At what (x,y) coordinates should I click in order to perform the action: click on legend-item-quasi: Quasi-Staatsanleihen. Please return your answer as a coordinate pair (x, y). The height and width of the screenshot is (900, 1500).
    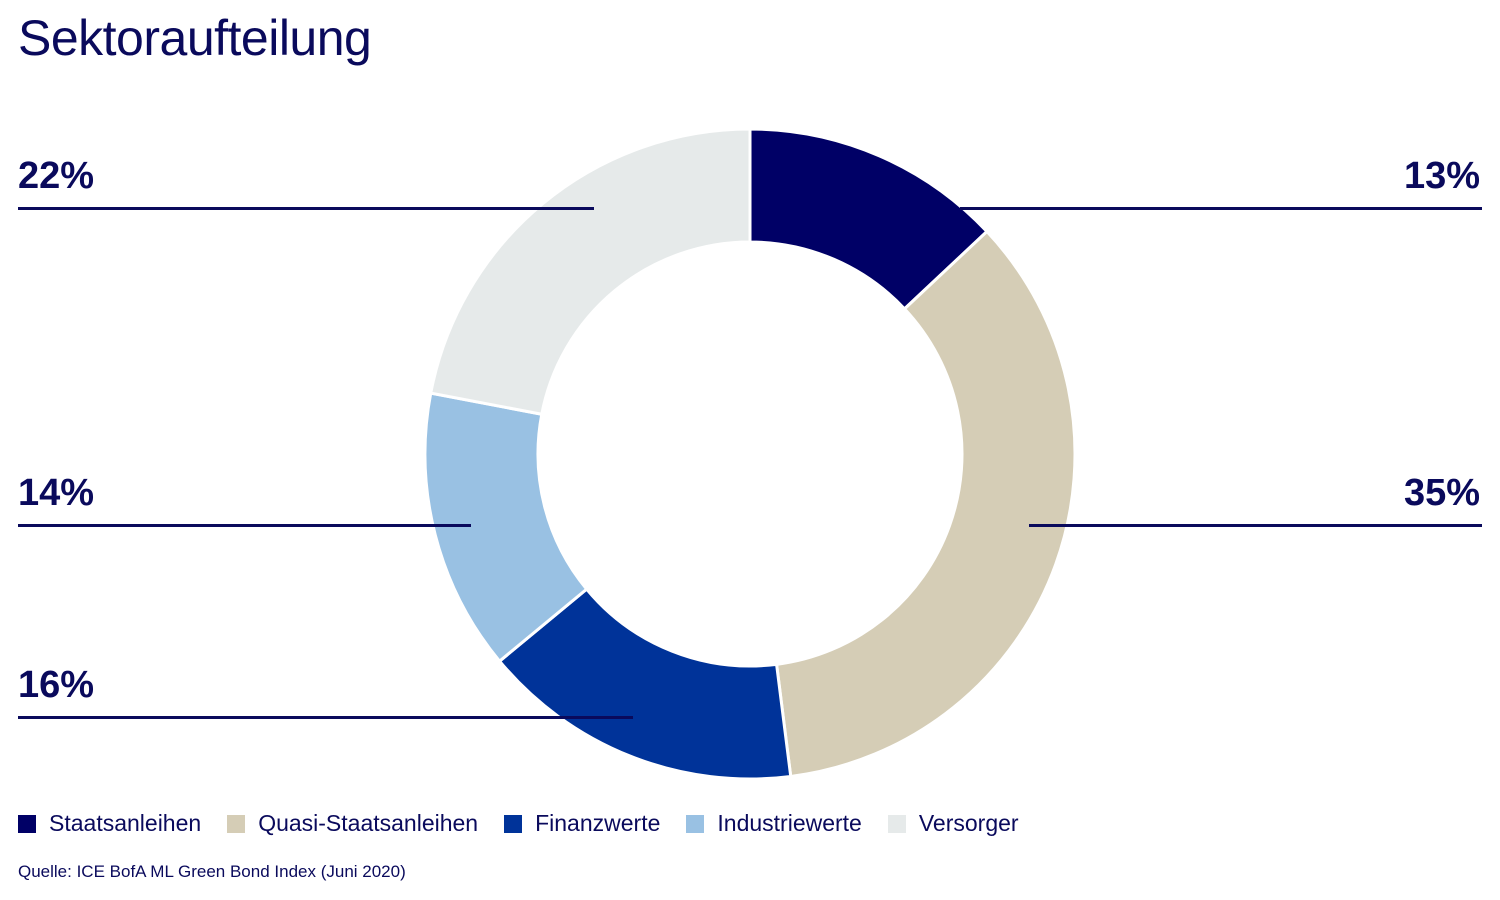
    Looking at the image, I should click on (352, 823).